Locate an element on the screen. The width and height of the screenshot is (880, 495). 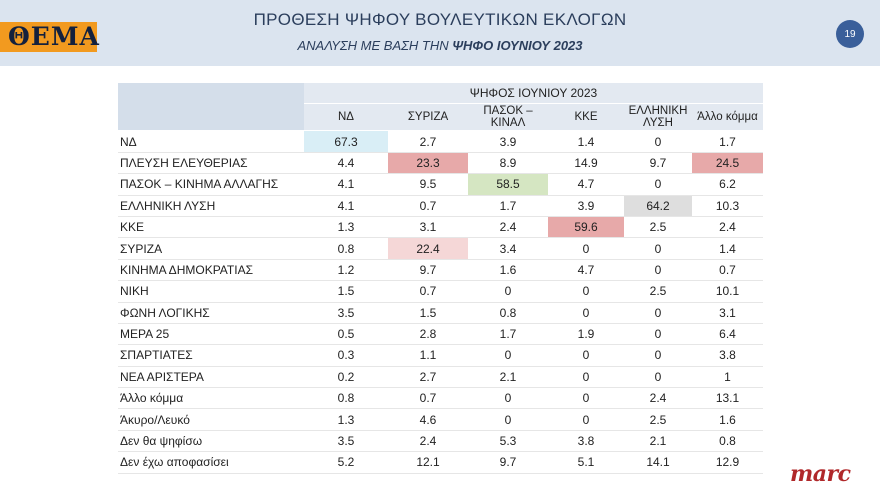
row-label: Δεν έχω αποφασίσει is located at coordinates (211, 463).